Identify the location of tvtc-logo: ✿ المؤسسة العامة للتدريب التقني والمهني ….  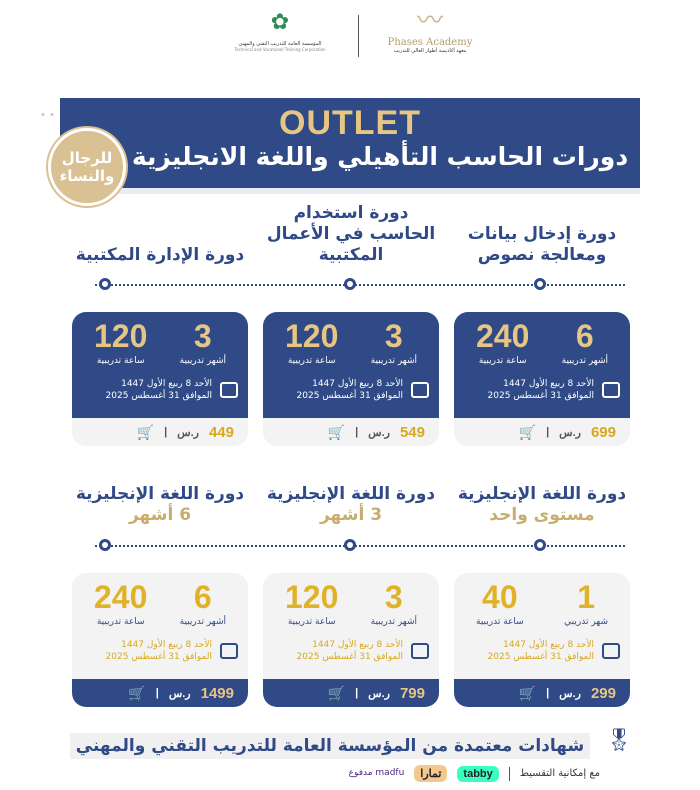
(280, 28).